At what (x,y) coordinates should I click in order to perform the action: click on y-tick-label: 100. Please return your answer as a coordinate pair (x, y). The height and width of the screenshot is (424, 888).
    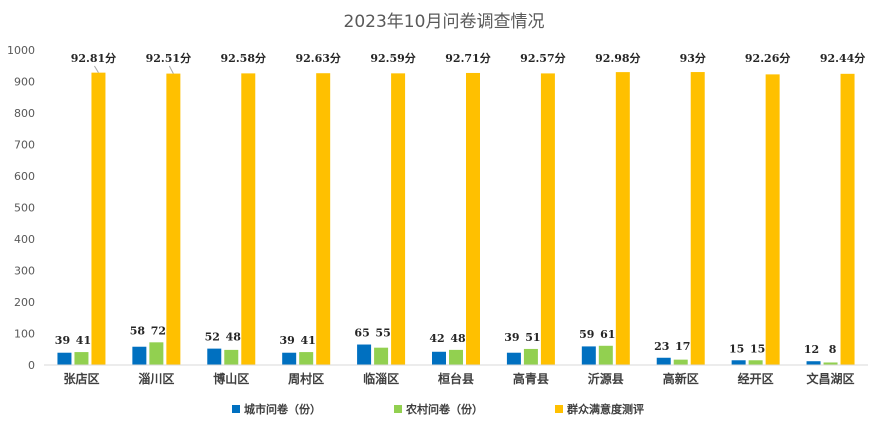
    Looking at the image, I should click on (24, 334).